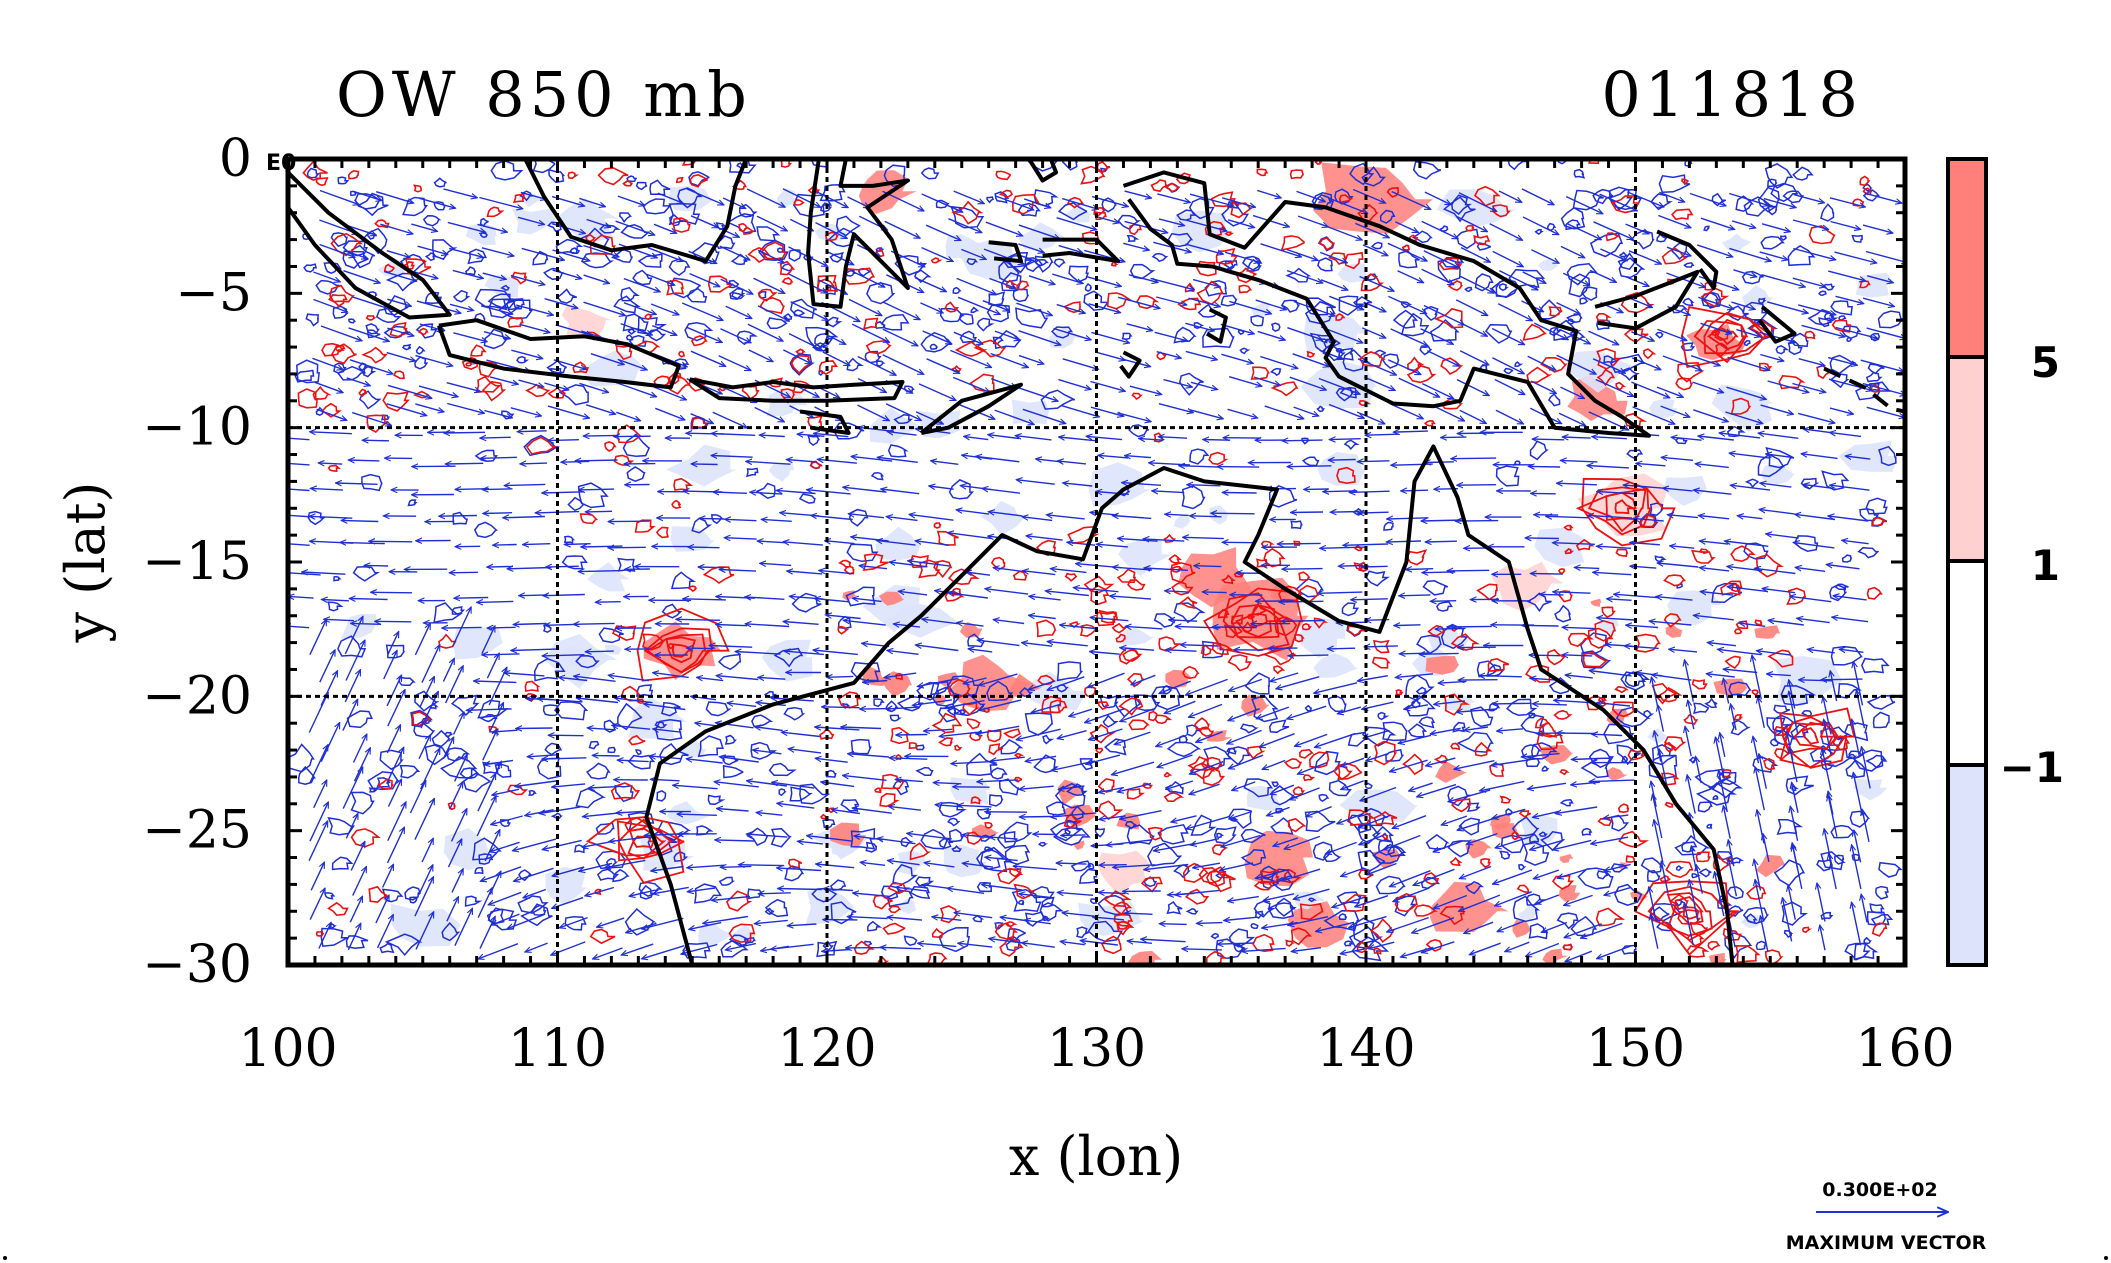 This screenshot has width=2111, height=1263. I want to click on x-tick-label: 130, so click(1096, 1049).